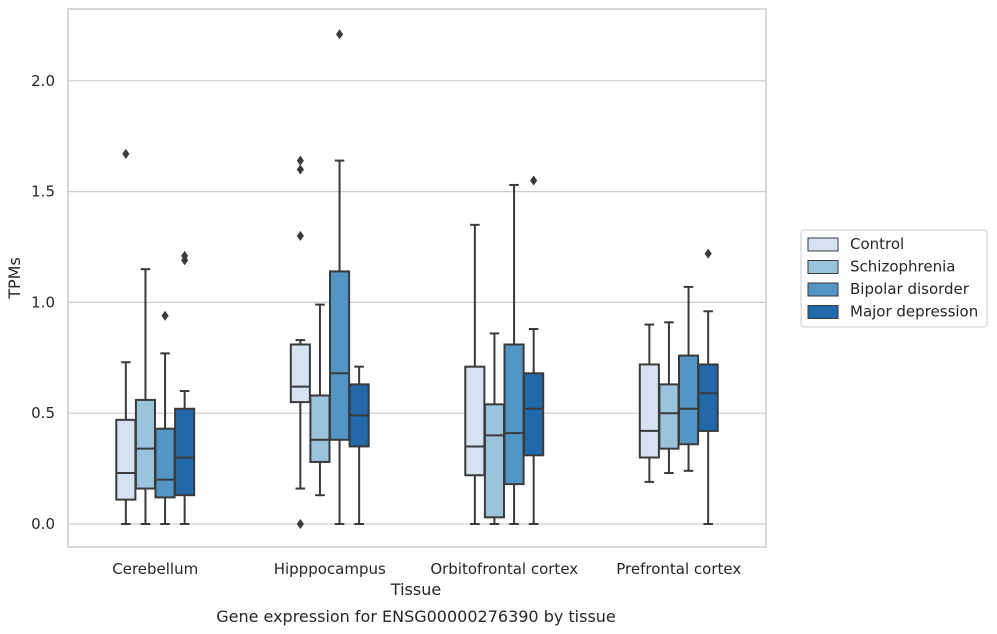  Describe the element at coordinates (910, 289) in the screenshot. I see `legend-label: Bipolar disorder` at that location.